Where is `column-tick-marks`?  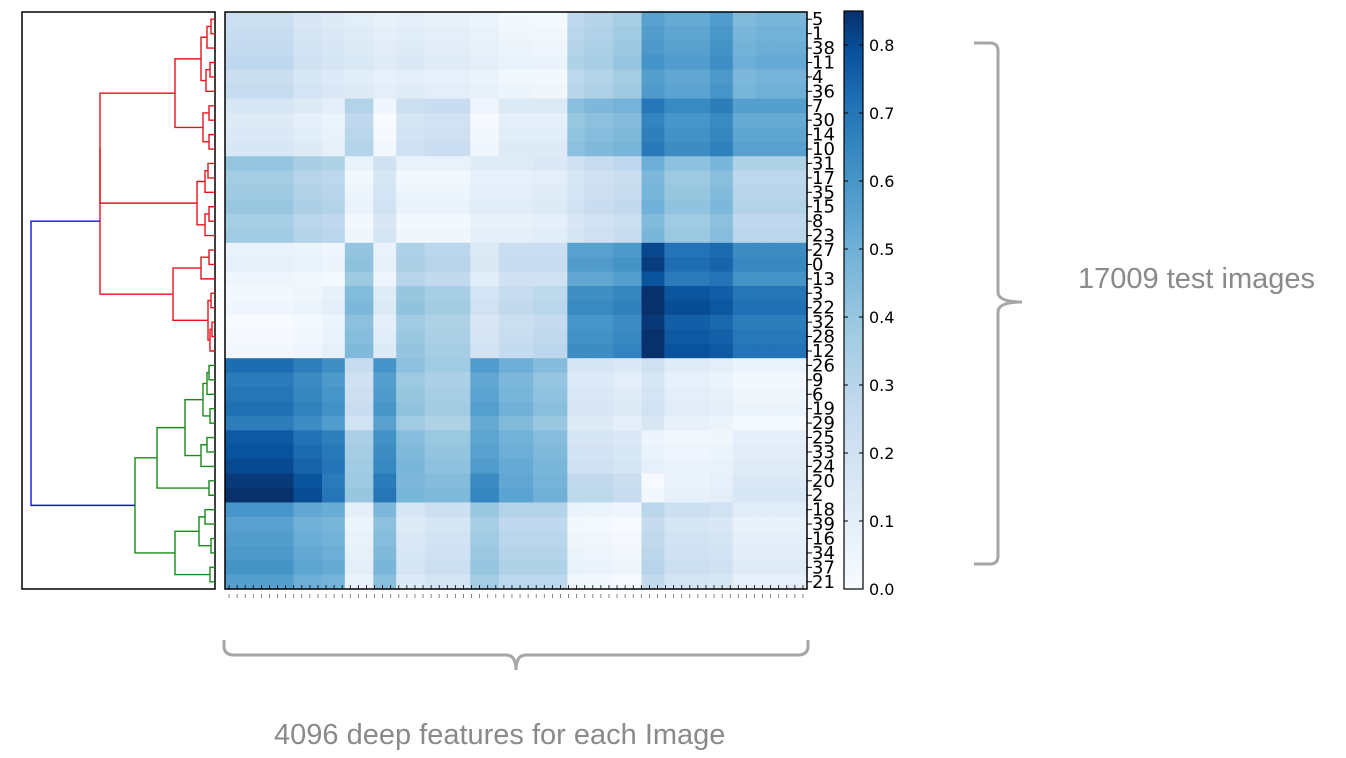
column-tick-marks is located at coordinates (516, 591).